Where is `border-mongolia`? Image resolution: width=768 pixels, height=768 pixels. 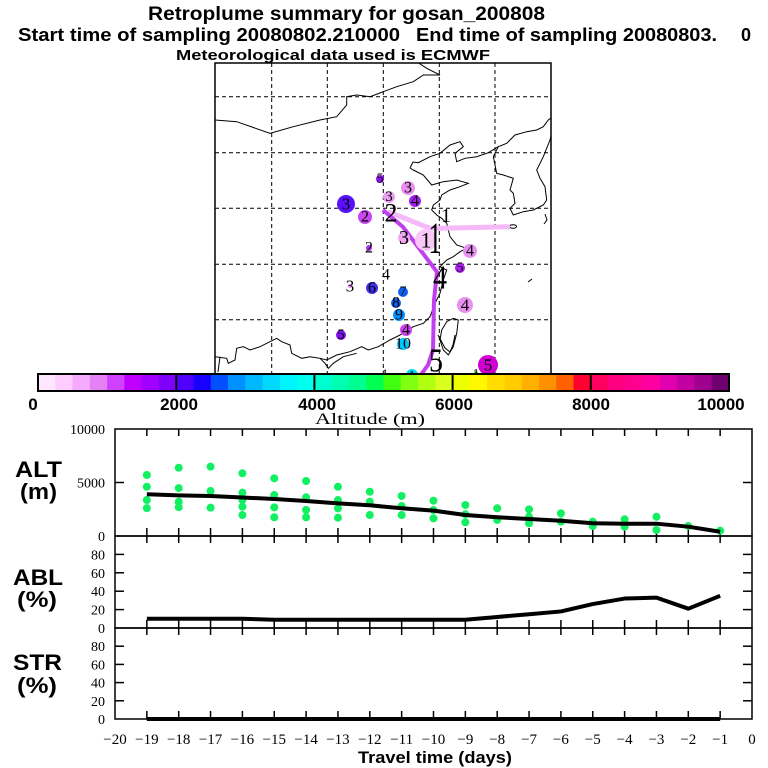
border-mongolia is located at coordinates (328, 98).